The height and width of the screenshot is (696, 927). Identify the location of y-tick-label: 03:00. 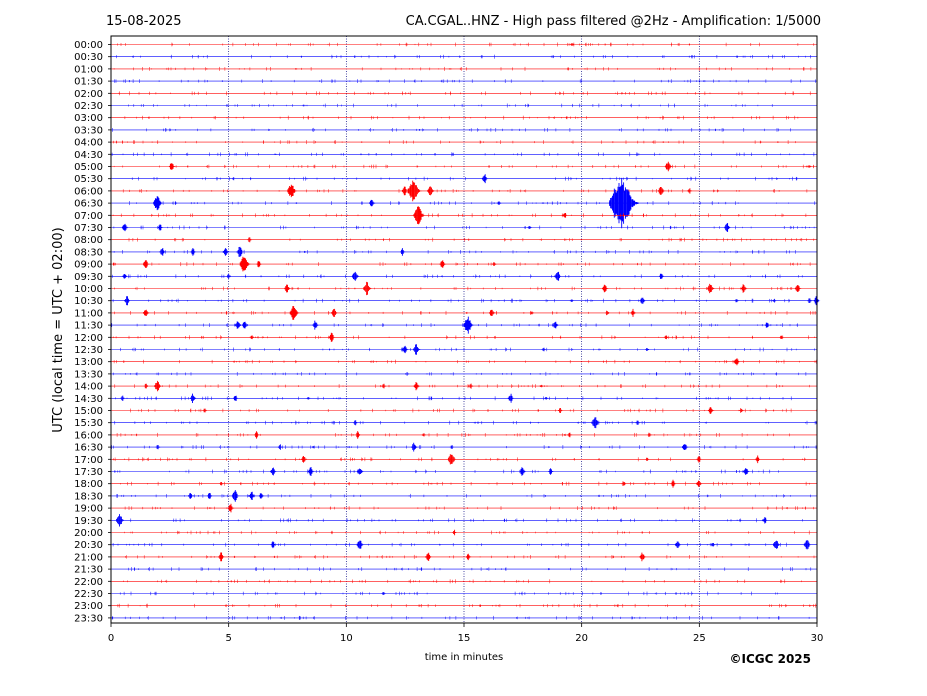
(88, 118).